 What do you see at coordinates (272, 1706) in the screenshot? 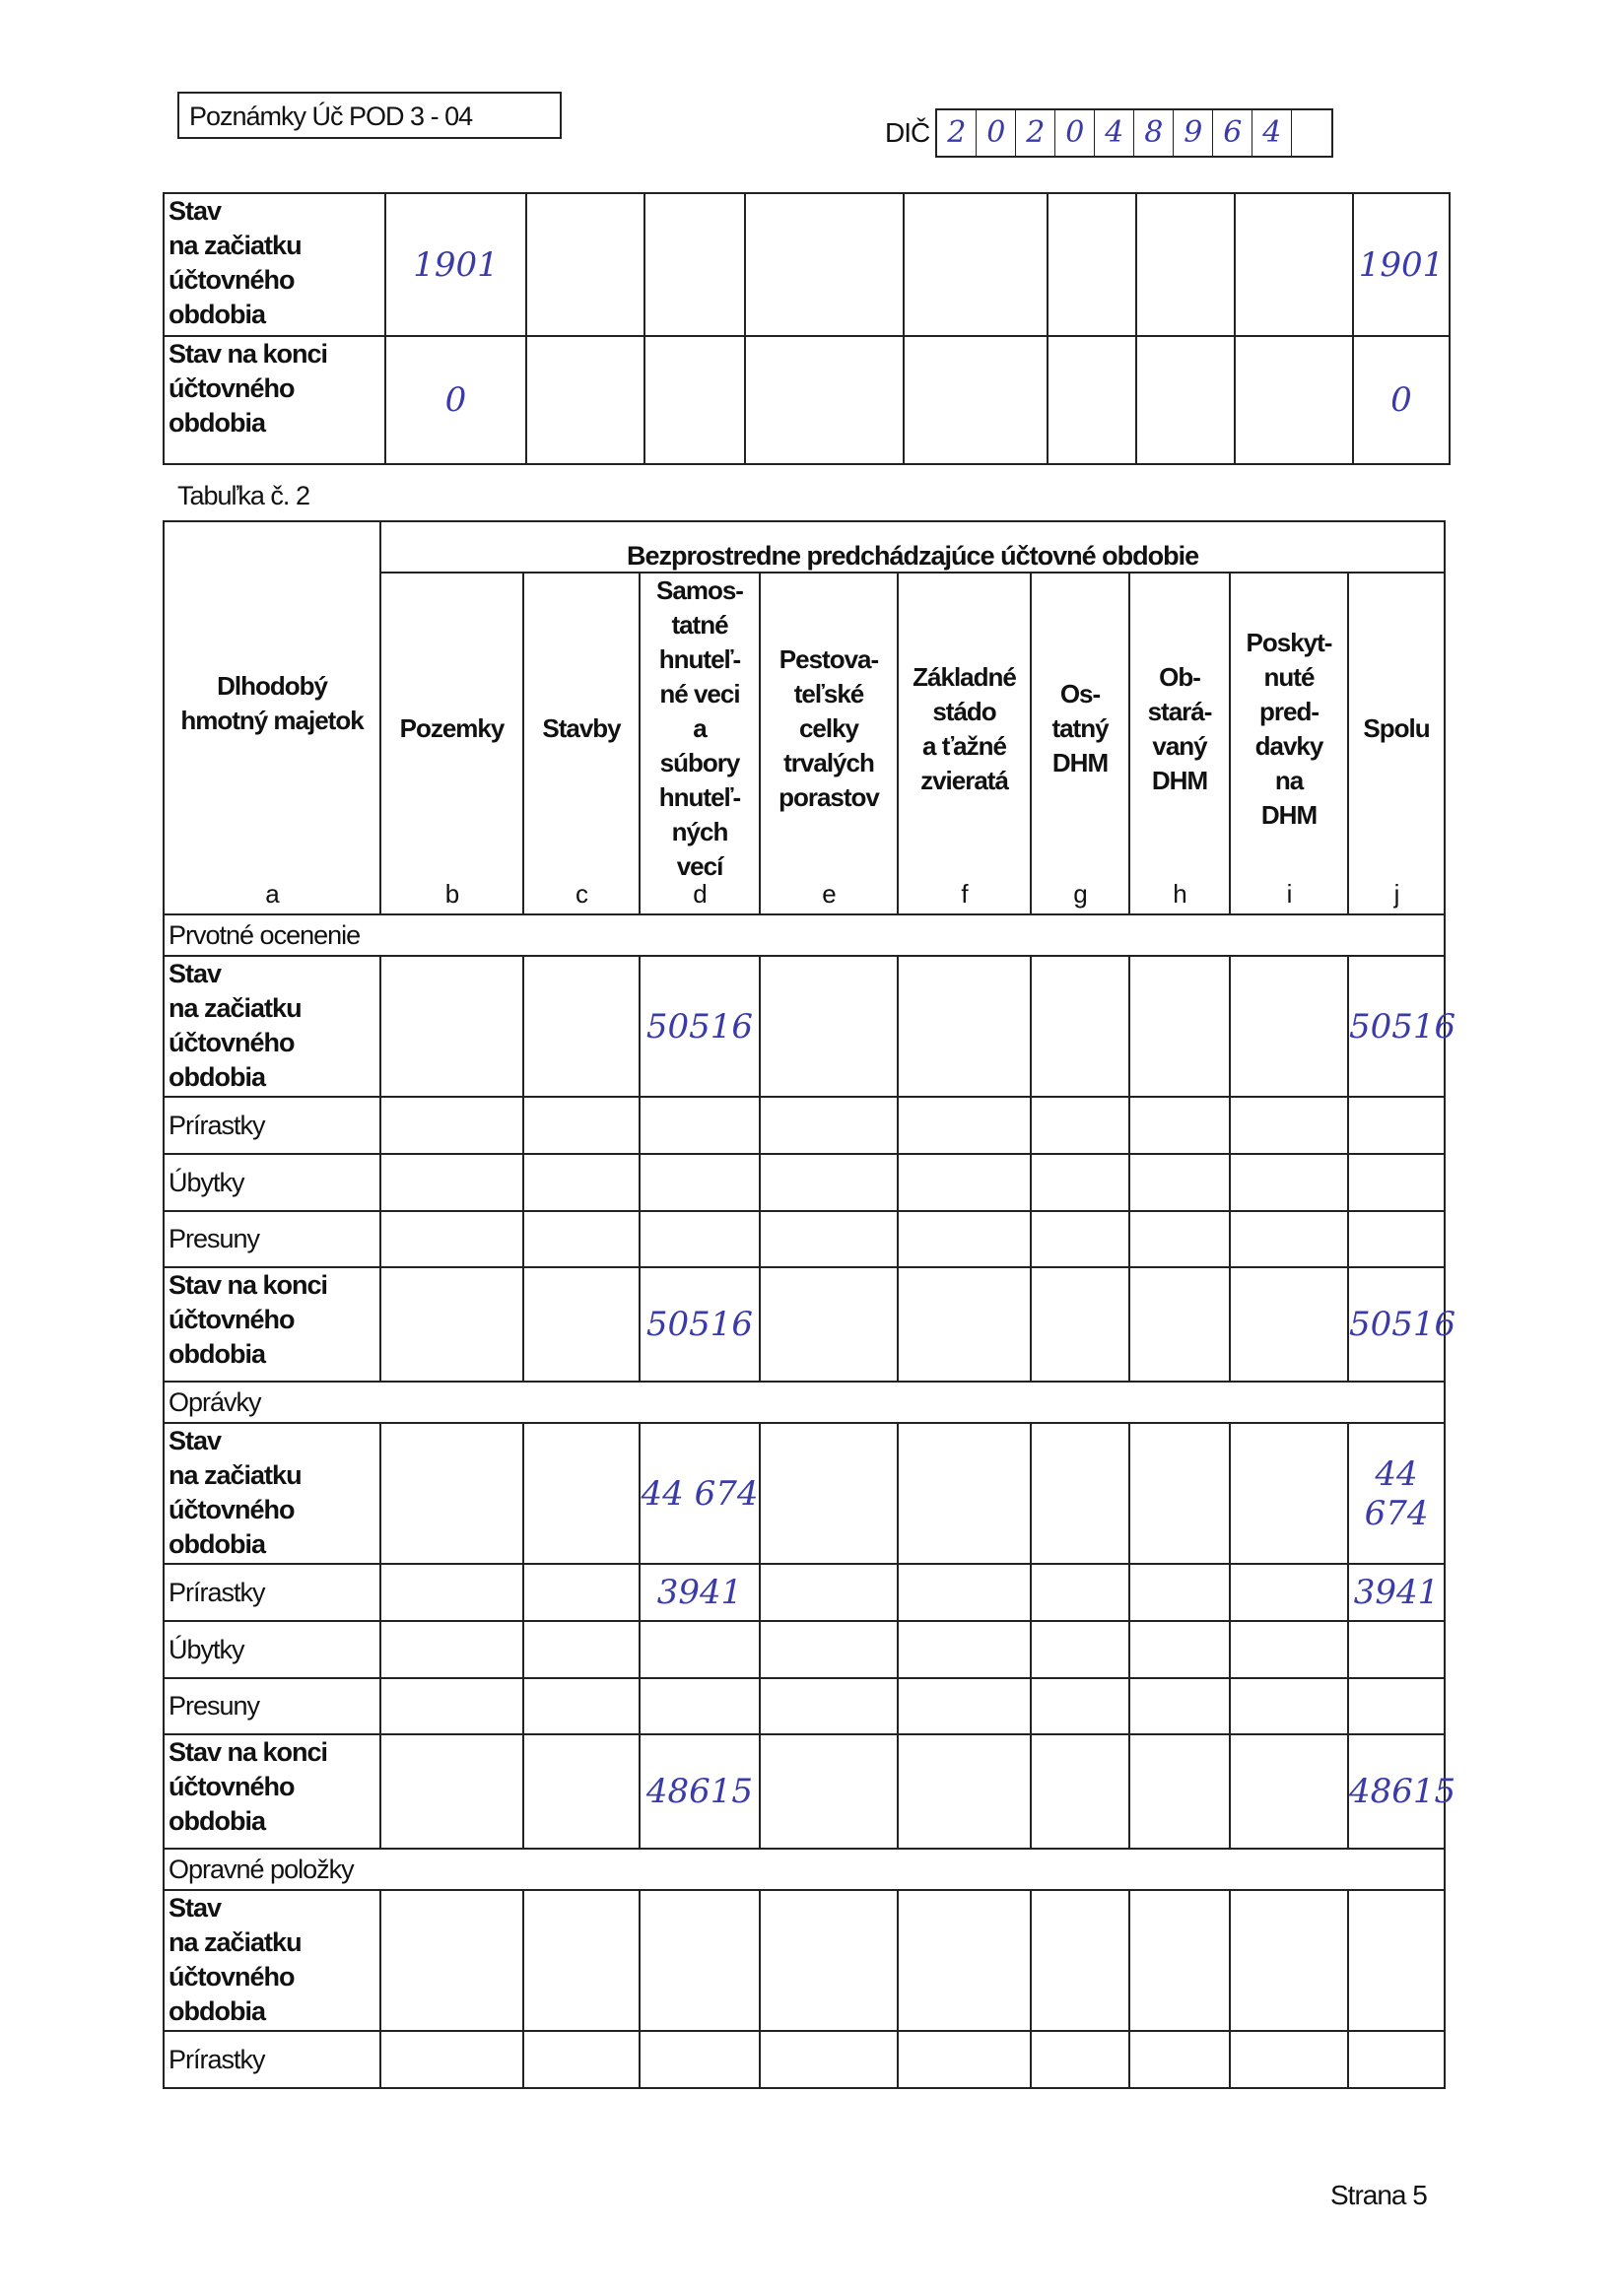
I see `row-label: Presuny` at bounding box center [272, 1706].